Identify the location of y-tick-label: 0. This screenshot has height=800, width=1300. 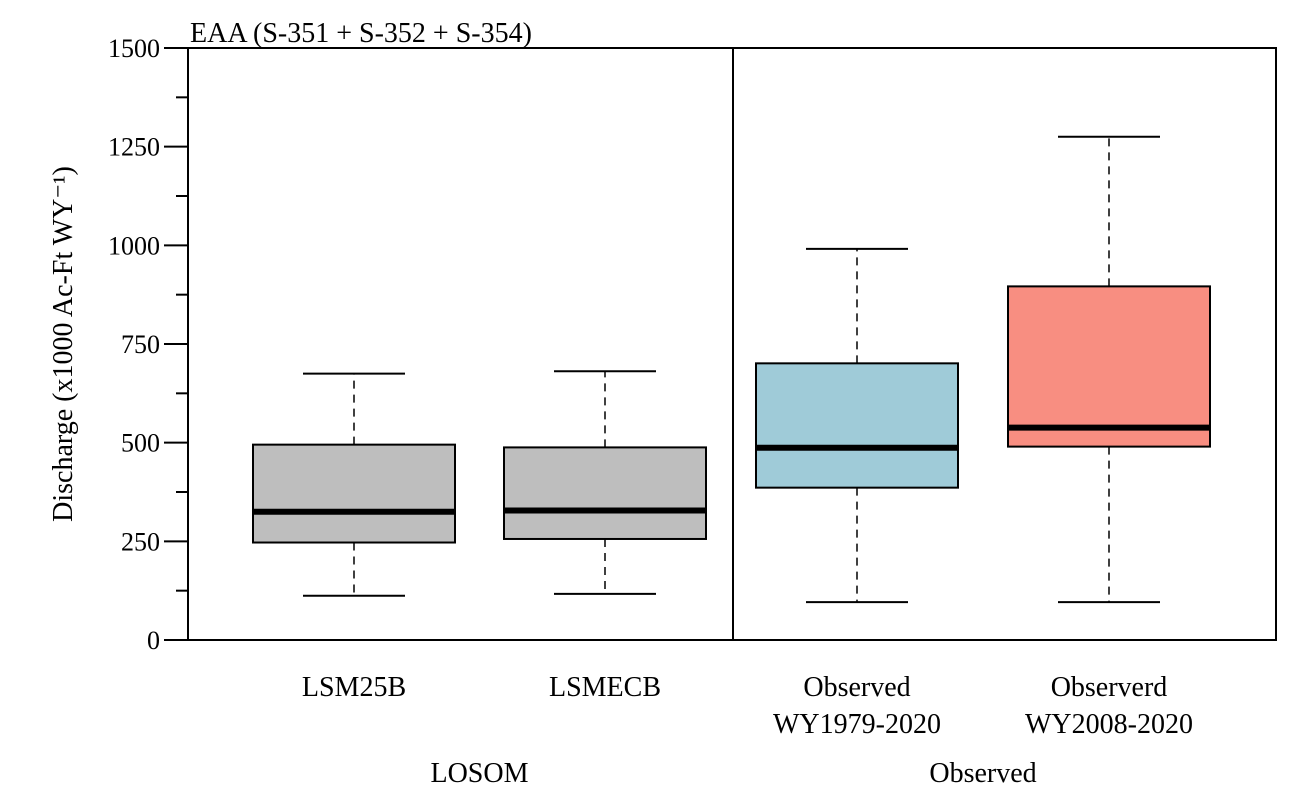
(153, 640).